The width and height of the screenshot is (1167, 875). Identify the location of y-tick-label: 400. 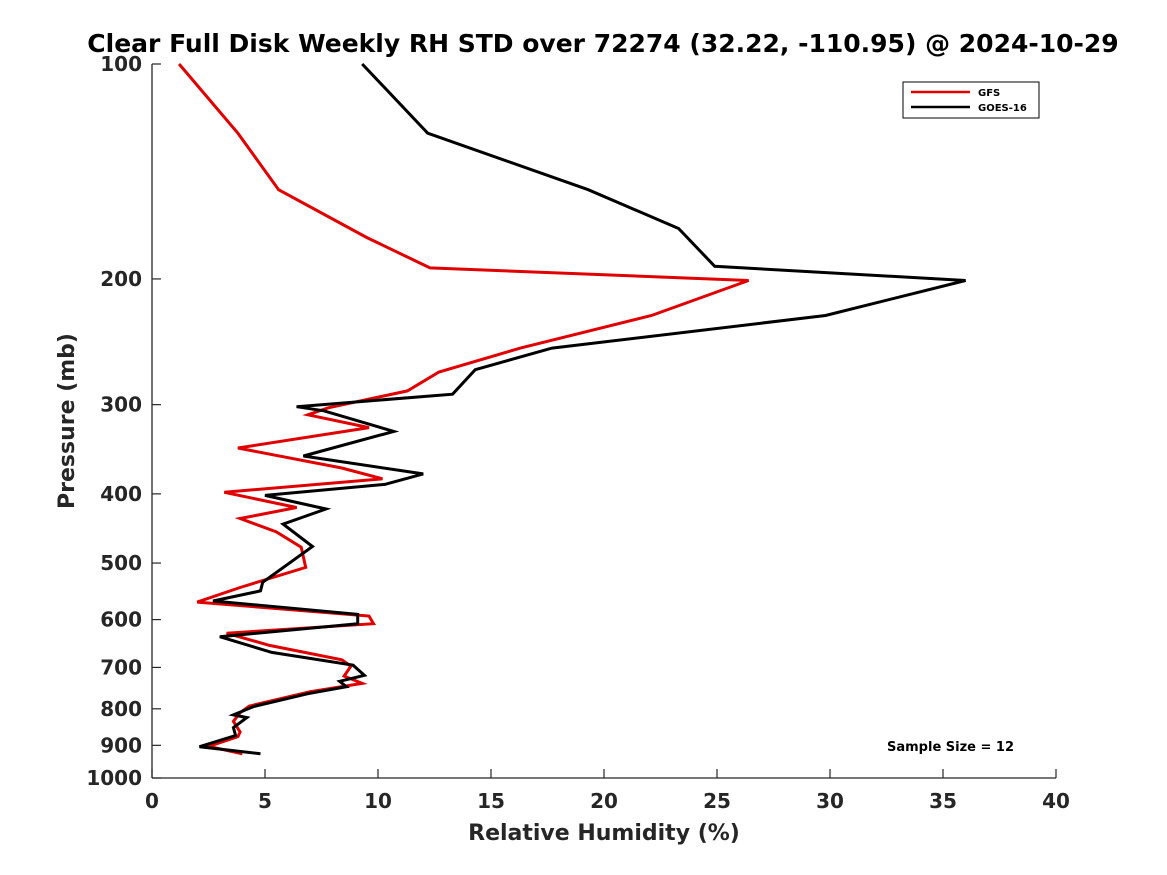
(121, 494).